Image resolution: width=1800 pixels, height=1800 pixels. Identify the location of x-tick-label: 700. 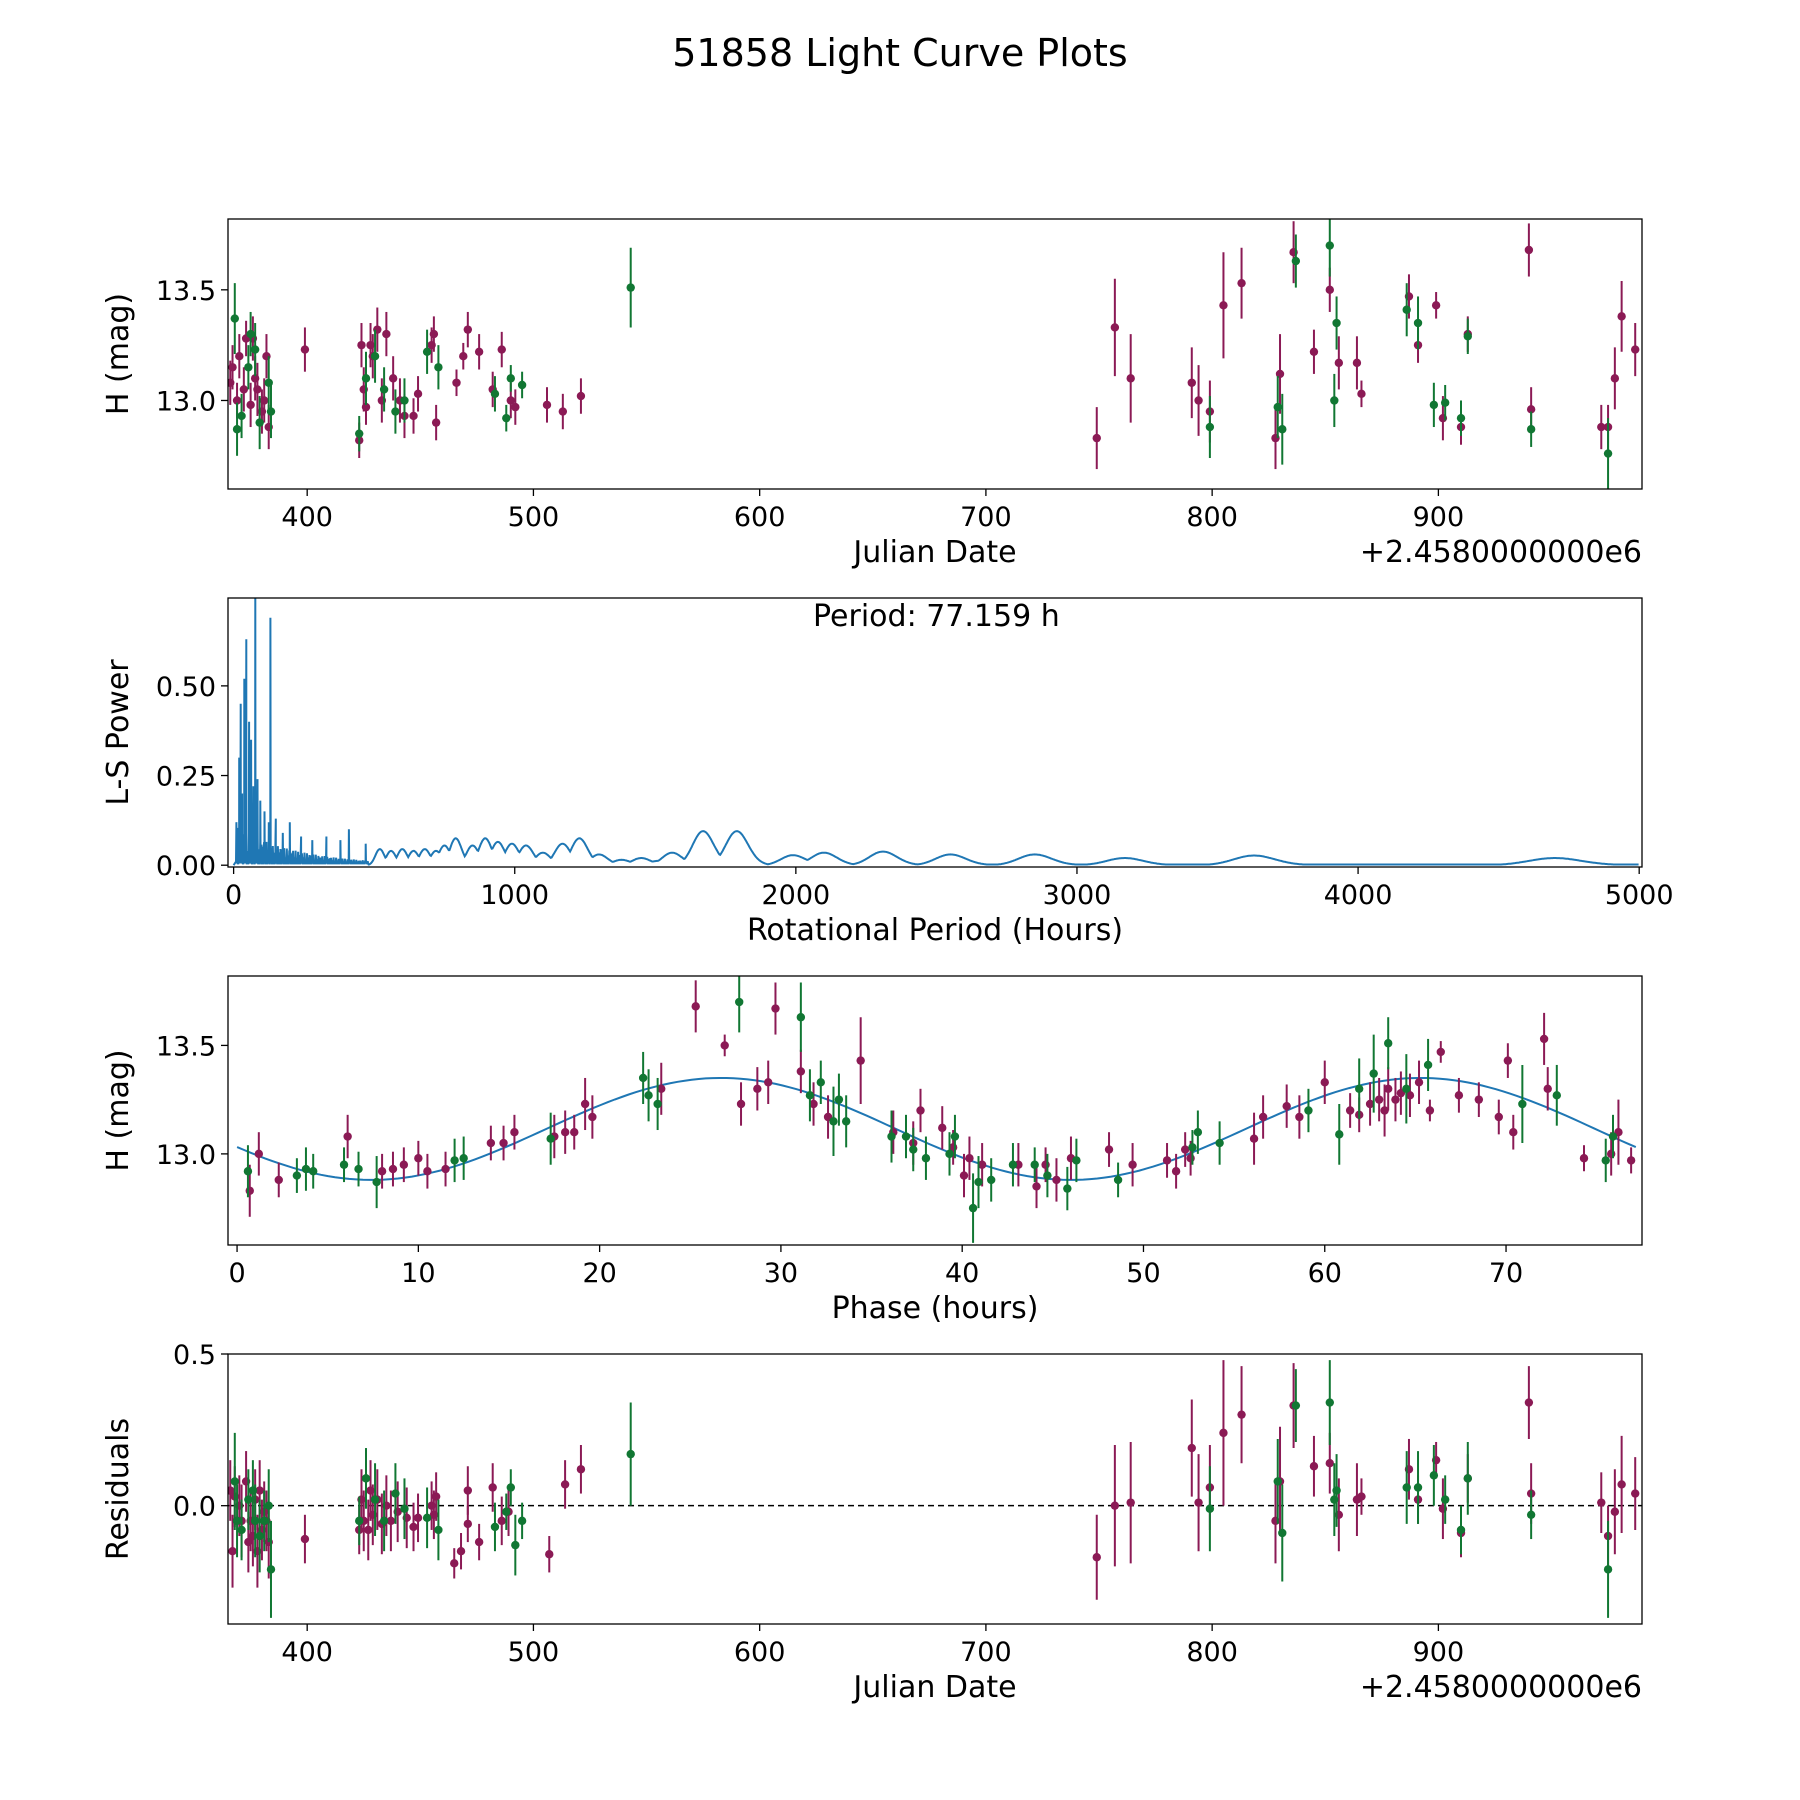
(986, 1652).